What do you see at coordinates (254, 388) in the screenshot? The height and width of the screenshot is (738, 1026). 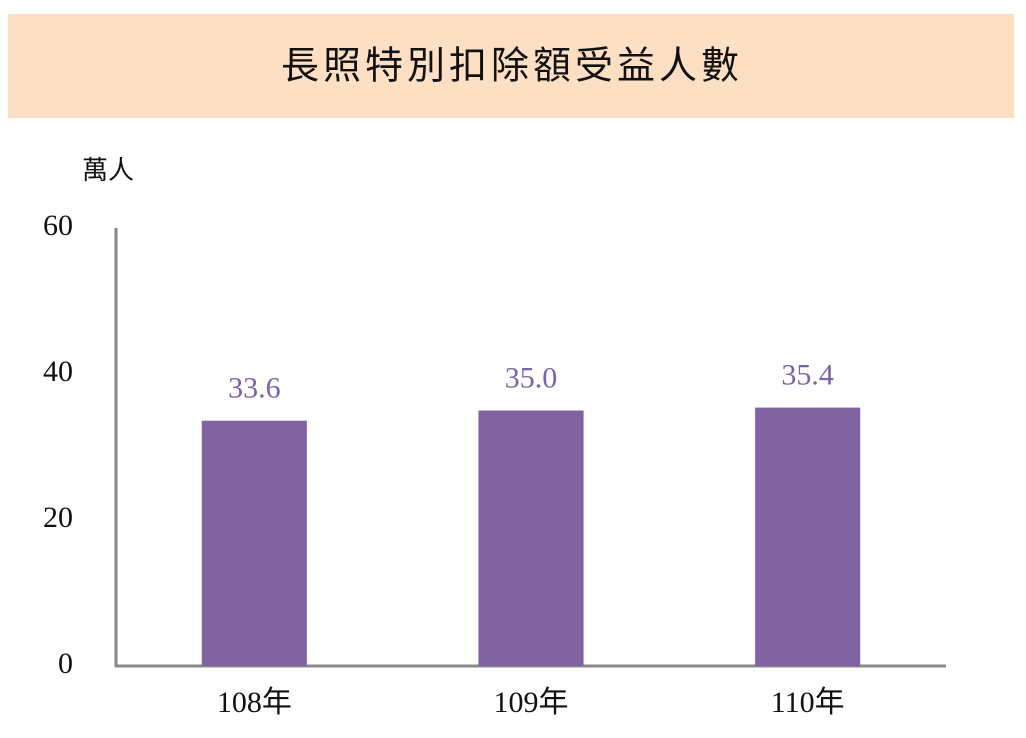 I see `value-label: 33.6` at bounding box center [254, 388].